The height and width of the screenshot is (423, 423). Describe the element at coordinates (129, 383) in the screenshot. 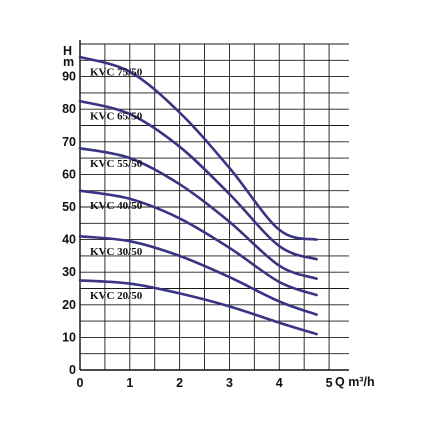

I see `x-tick-label: 1` at that location.